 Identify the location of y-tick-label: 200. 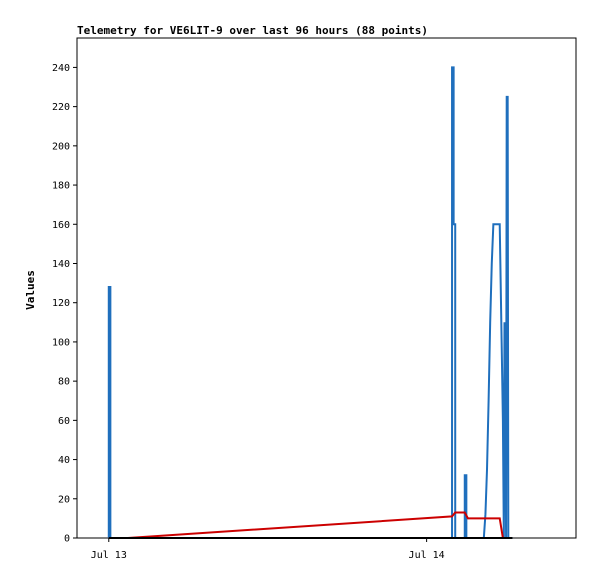
(61, 146).